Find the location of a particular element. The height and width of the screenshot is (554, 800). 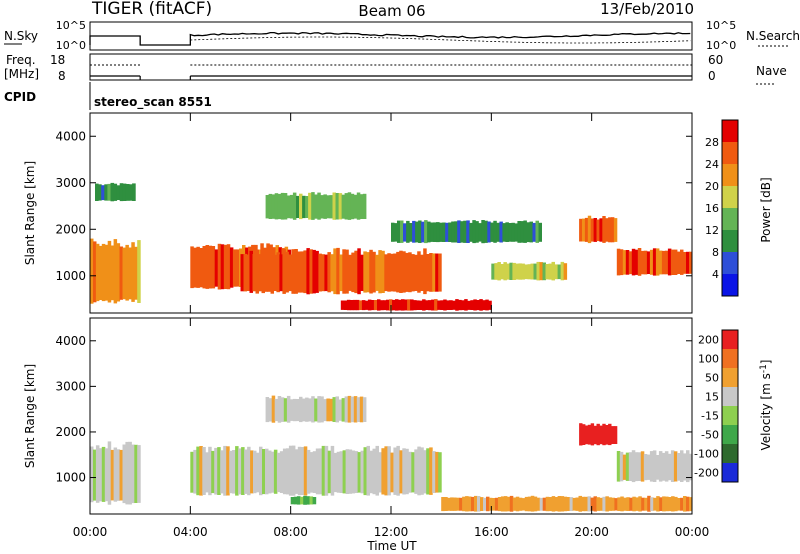

cpid-label: CPID is located at coordinates (20, 97).